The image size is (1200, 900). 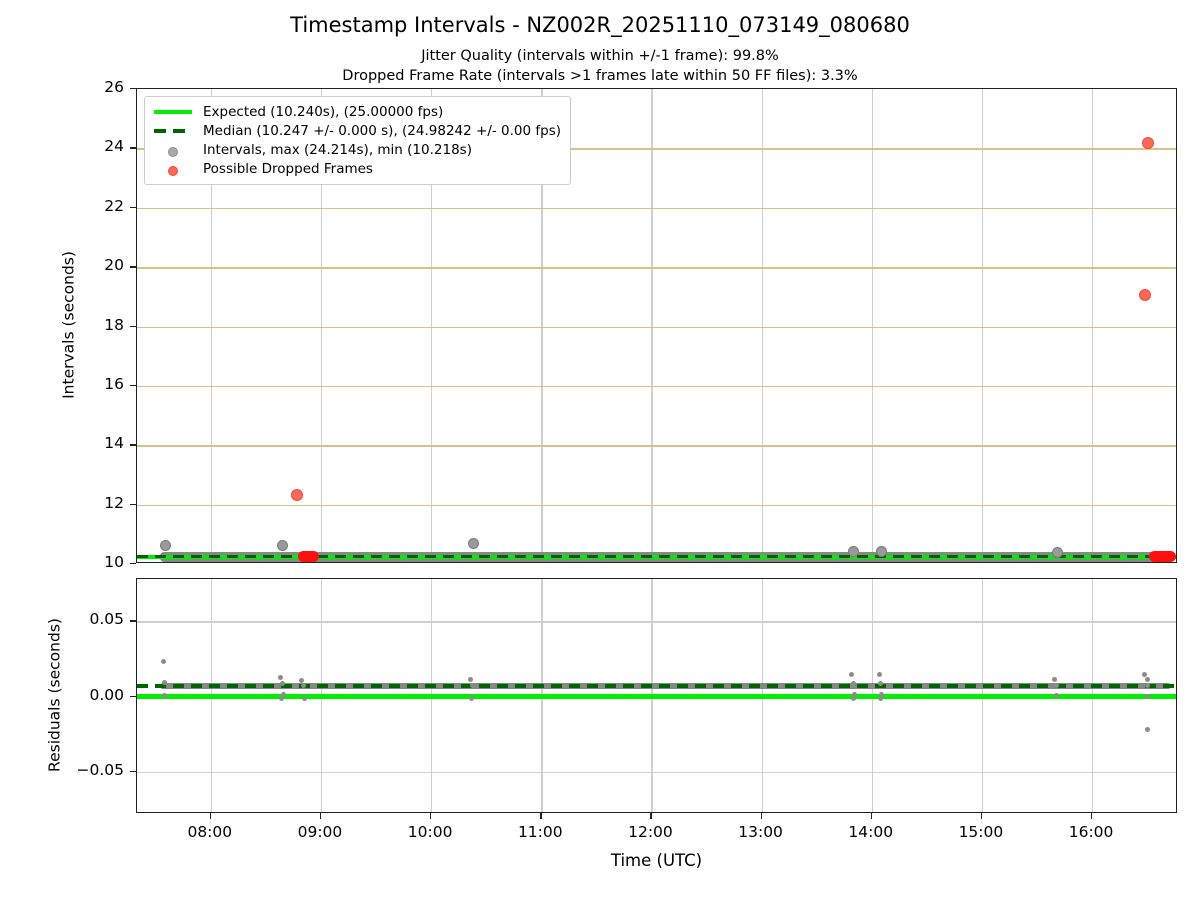 I want to click on legend-item: Intervals, max (24.214s), min (10.218s), so click(x=357, y=149).